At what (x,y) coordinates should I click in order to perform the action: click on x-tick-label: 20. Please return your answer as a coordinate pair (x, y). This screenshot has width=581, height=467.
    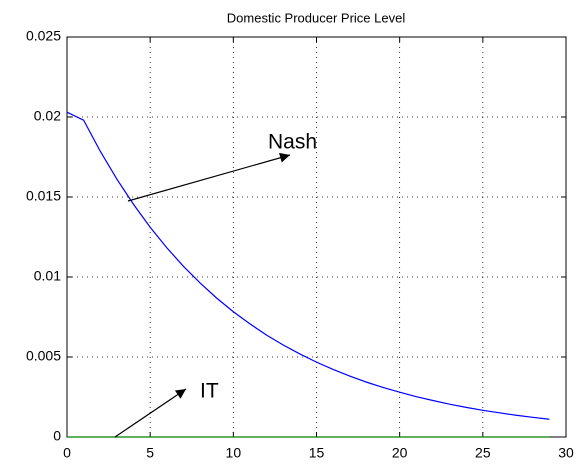
    Looking at the image, I should click on (400, 453).